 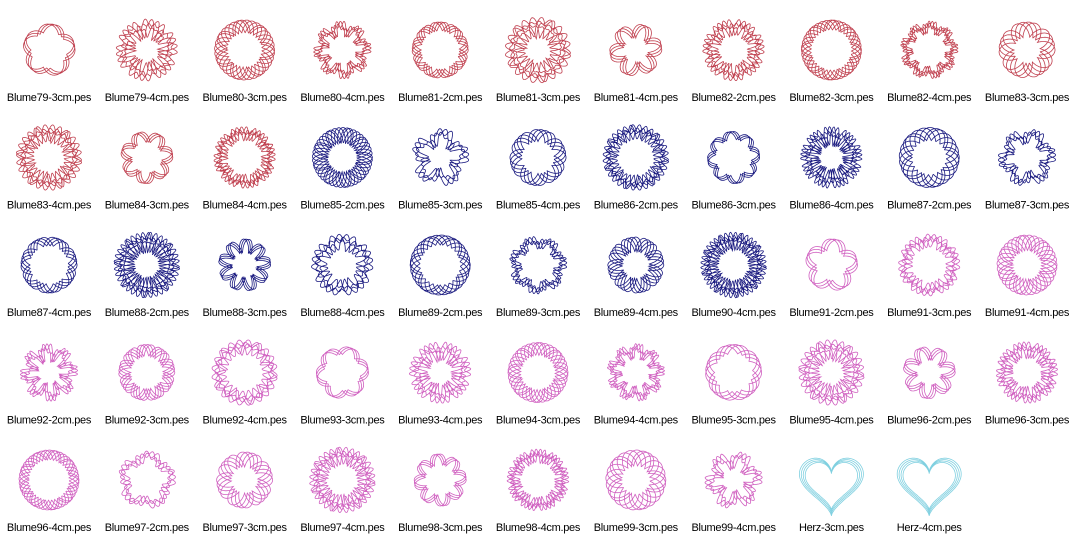 I want to click on file-item: Blume97-3cm.pes, so click(x=245, y=492).